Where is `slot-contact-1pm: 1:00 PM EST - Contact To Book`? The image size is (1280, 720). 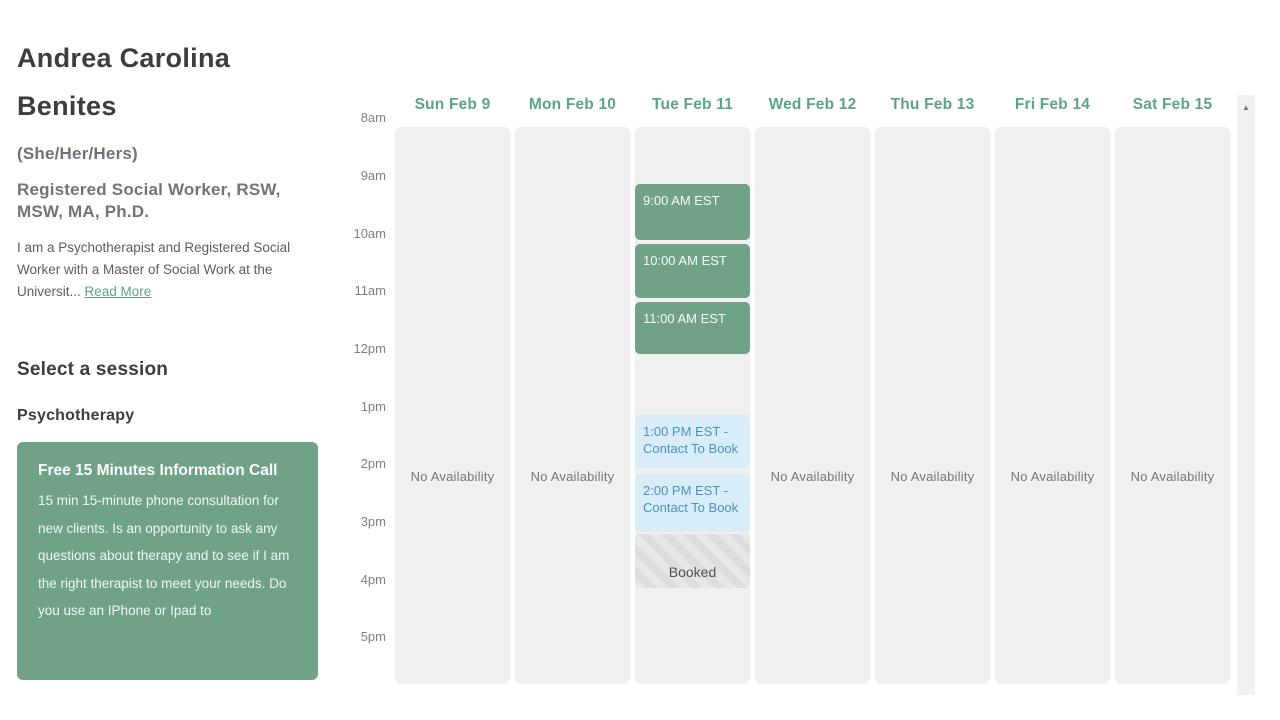
slot-contact-1pm: 1:00 PM EST - Contact To Book is located at coordinates (692, 441).